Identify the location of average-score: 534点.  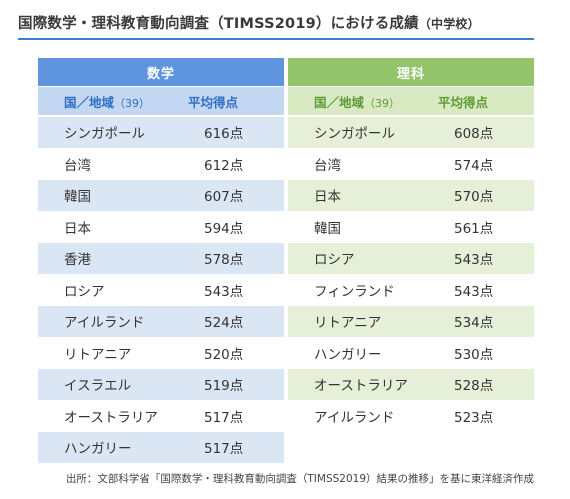
(474, 323).